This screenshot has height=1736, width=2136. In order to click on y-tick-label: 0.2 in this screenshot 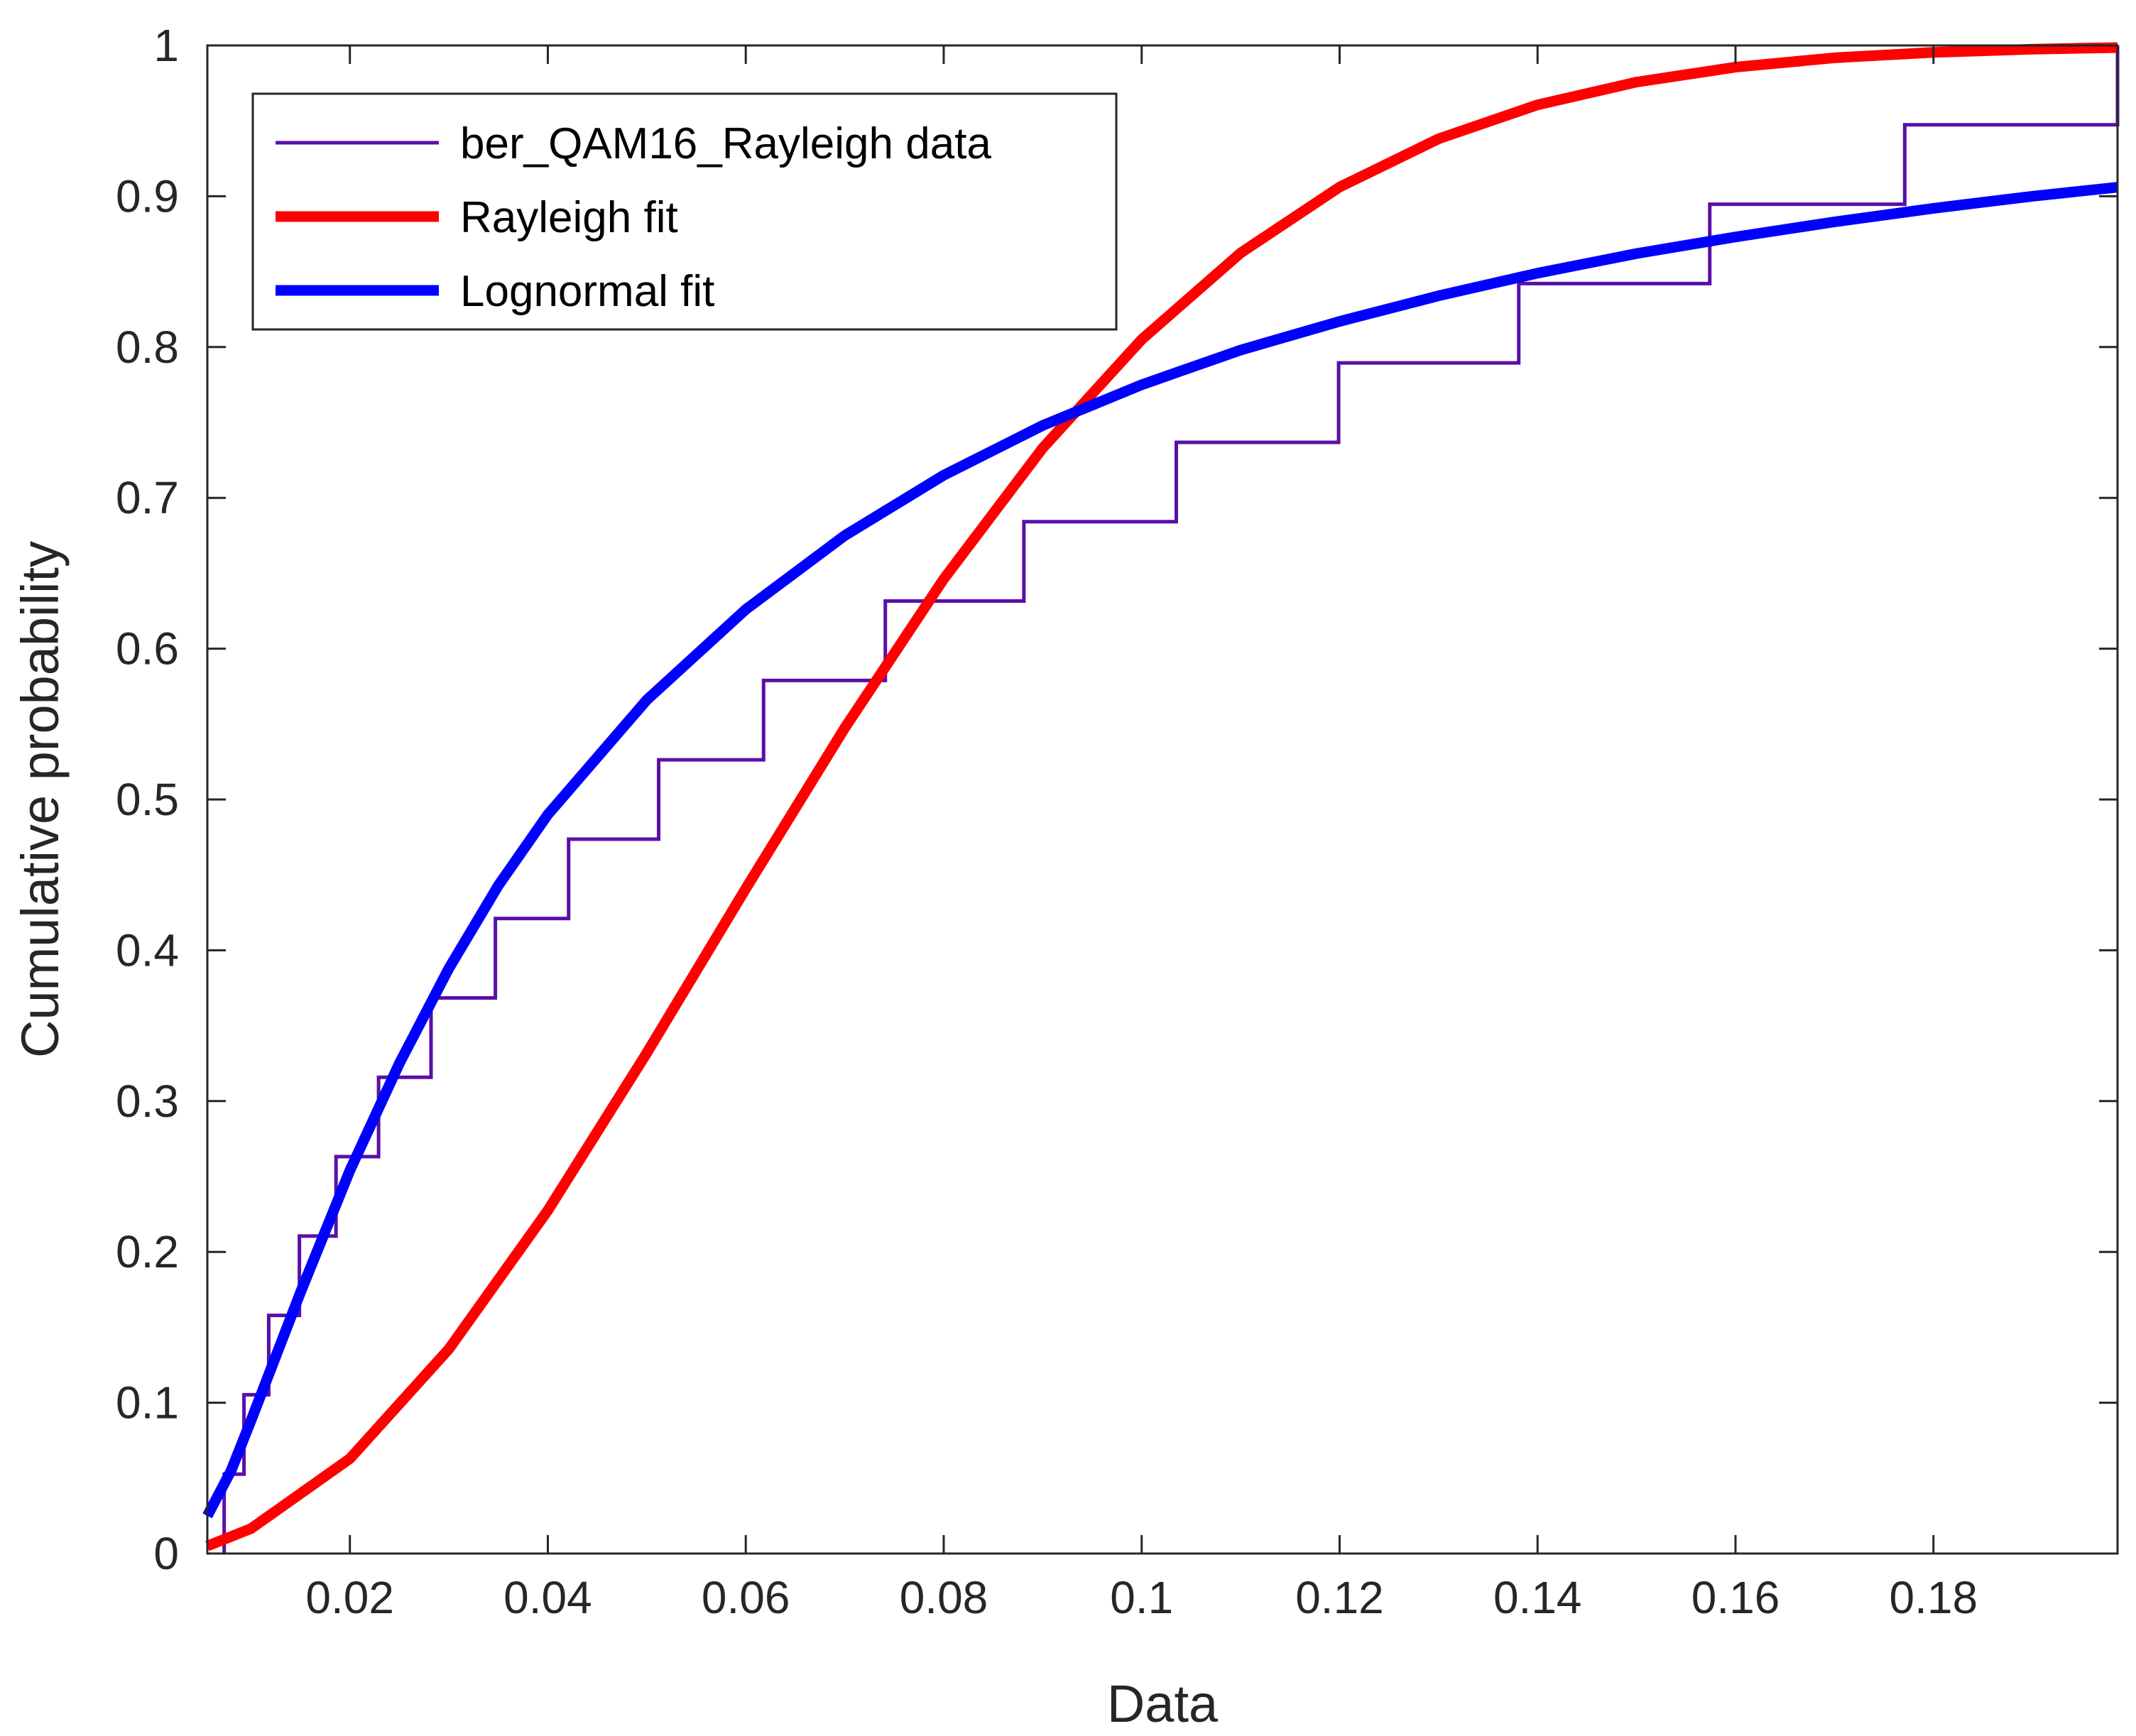, I will do `click(147, 1251)`.